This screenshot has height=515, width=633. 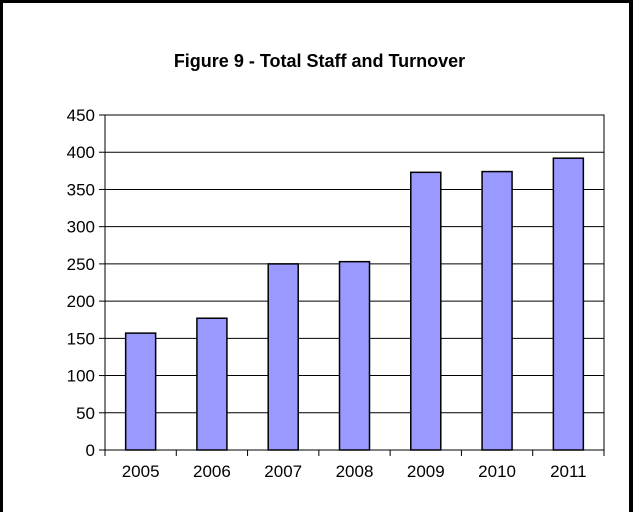 What do you see at coordinates (81, 376) in the screenshot?
I see `y-tick-label: 100` at bounding box center [81, 376].